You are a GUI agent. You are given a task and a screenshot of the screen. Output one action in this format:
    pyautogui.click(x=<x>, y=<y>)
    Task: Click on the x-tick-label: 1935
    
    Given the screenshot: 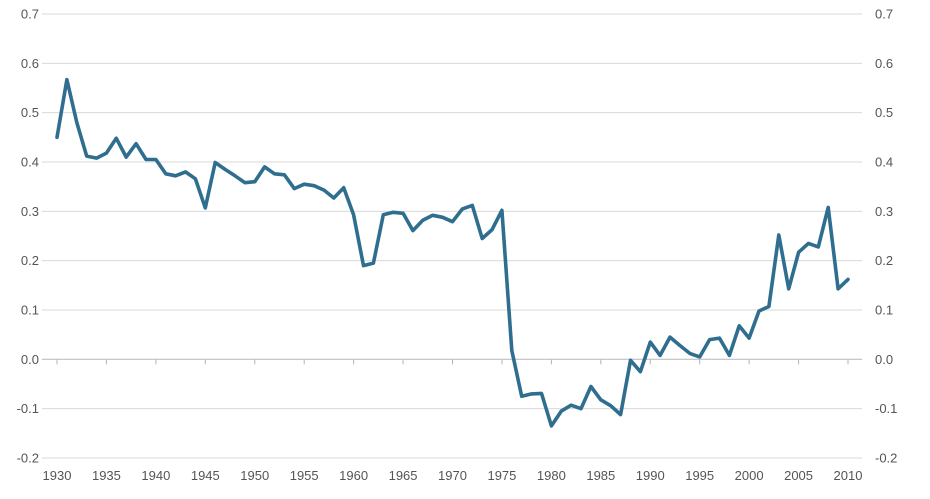 What is the action you would take?
    pyautogui.click(x=106, y=475)
    